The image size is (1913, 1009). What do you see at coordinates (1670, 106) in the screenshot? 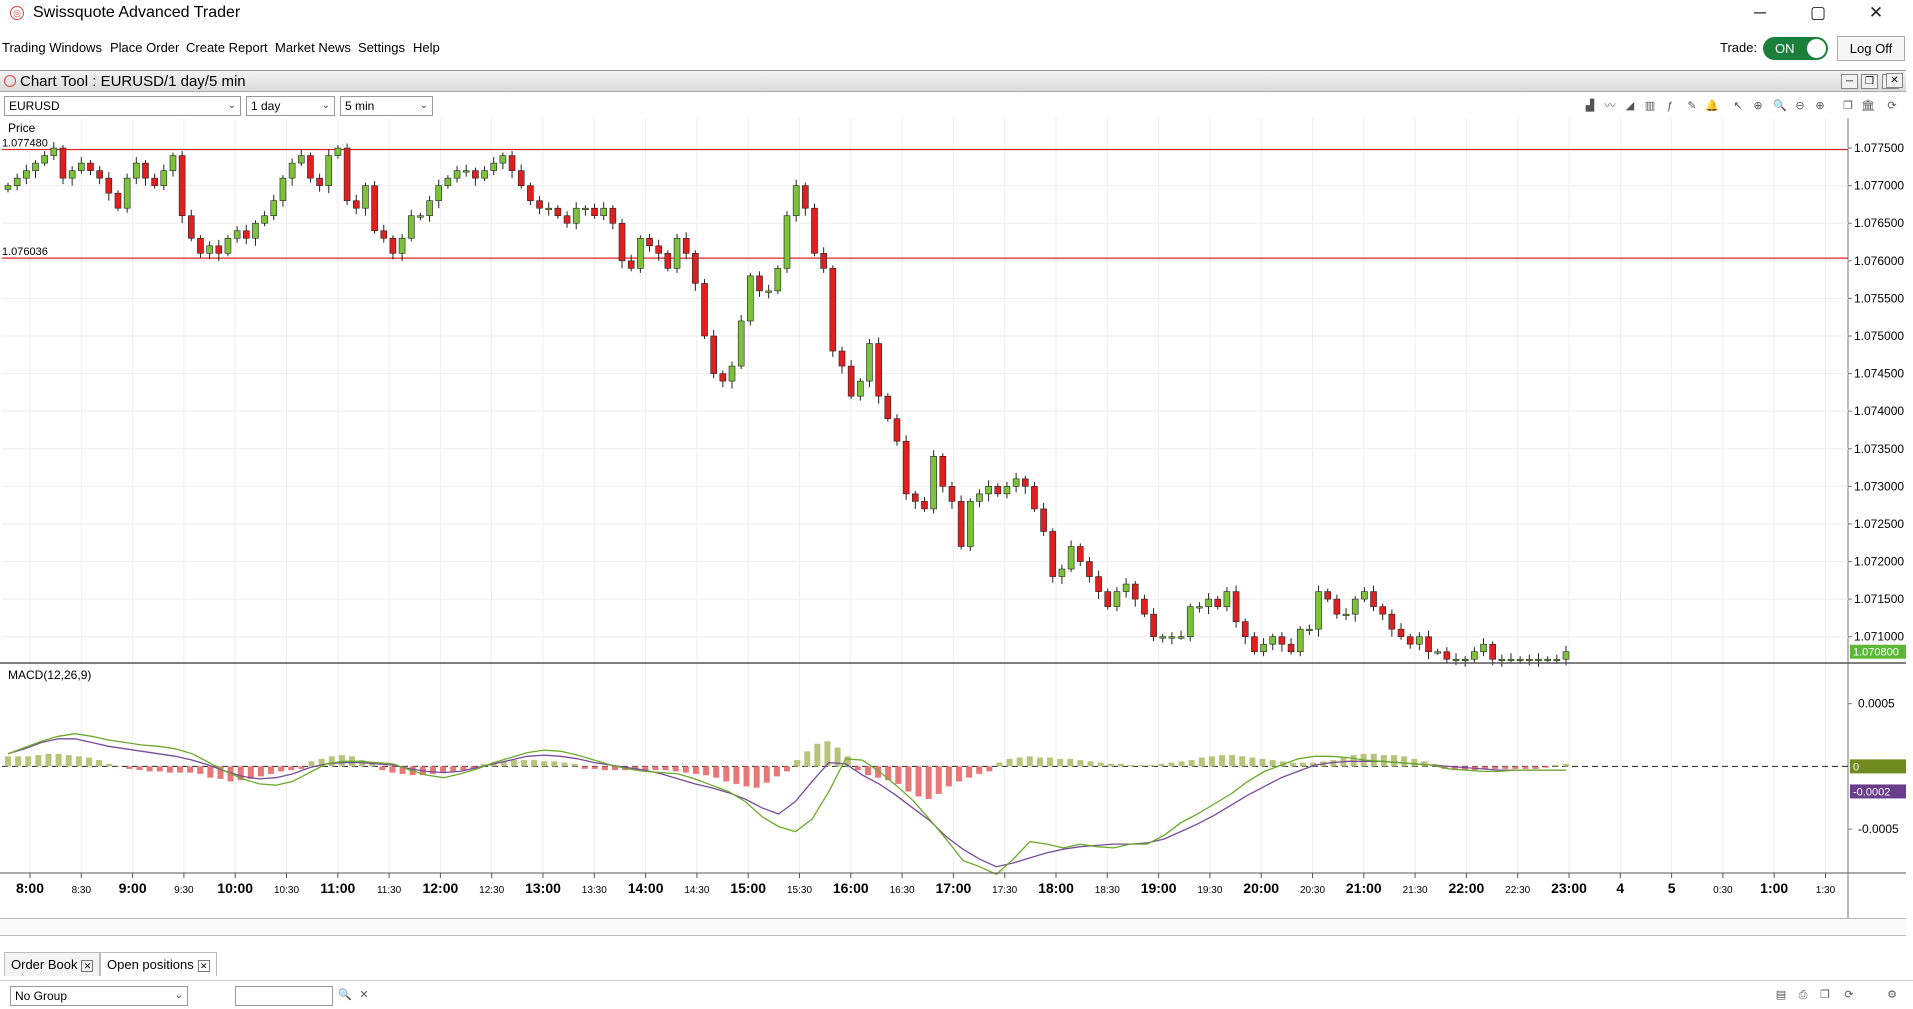
I see `indicator-icon: ƒ` at bounding box center [1670, 106].